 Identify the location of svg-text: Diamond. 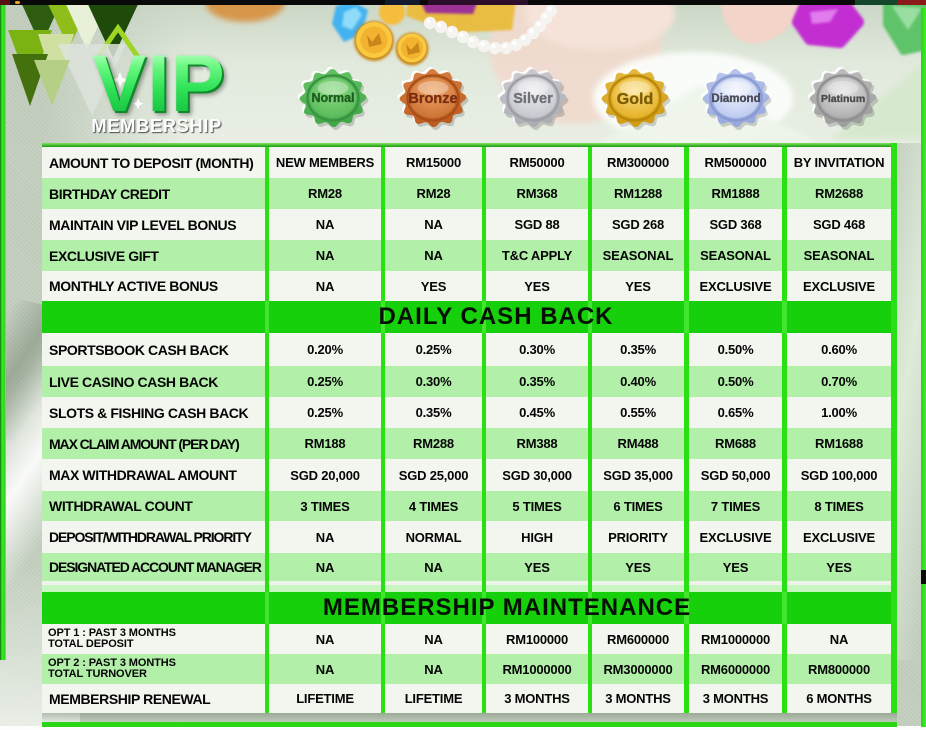
(735, 99).